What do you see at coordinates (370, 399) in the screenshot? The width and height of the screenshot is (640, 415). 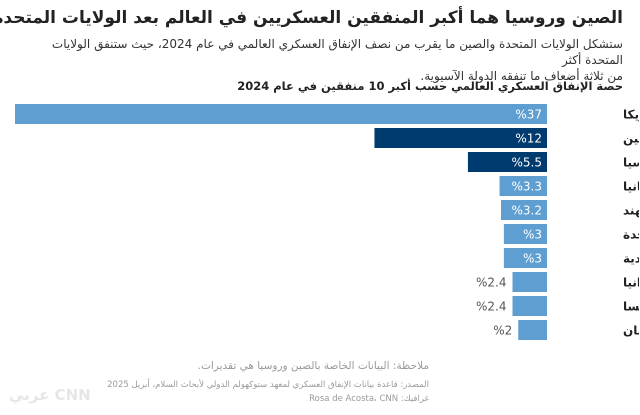 I see `graphic-credit: غرافيك: Rosa de Acosta، CNN` at bounding box center [370, 399].